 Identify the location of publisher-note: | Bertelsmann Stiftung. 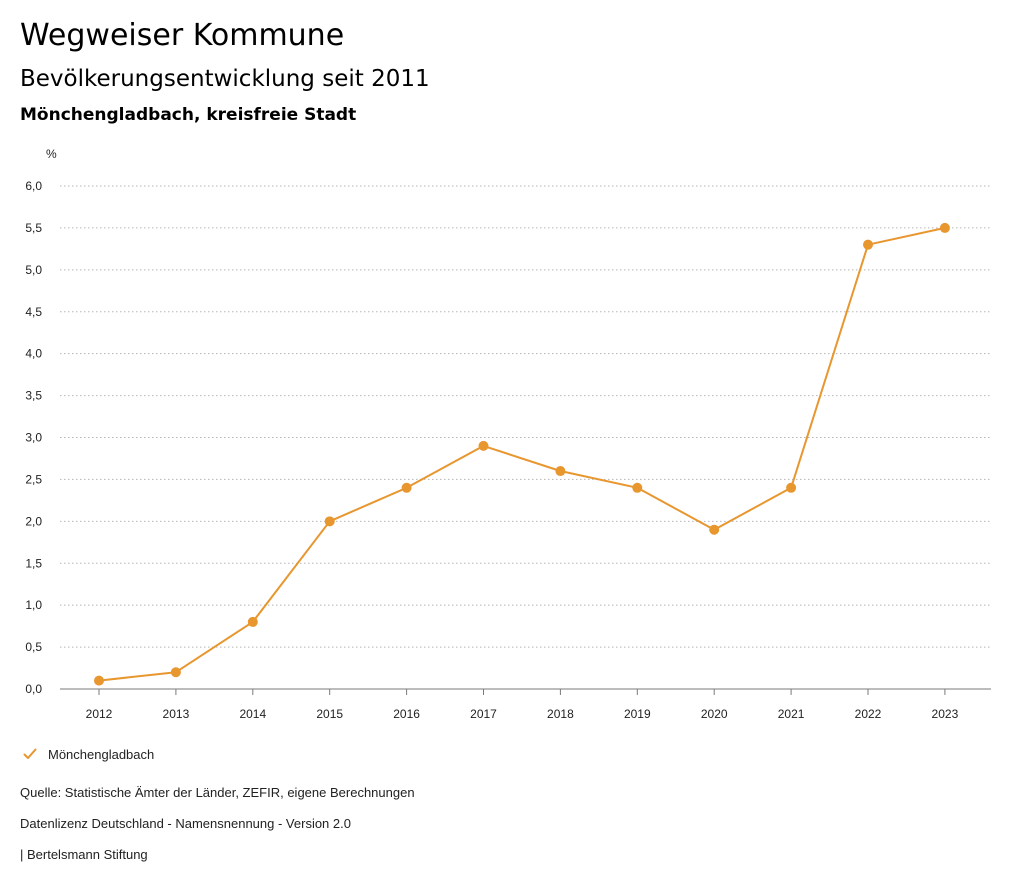
(84, 854).